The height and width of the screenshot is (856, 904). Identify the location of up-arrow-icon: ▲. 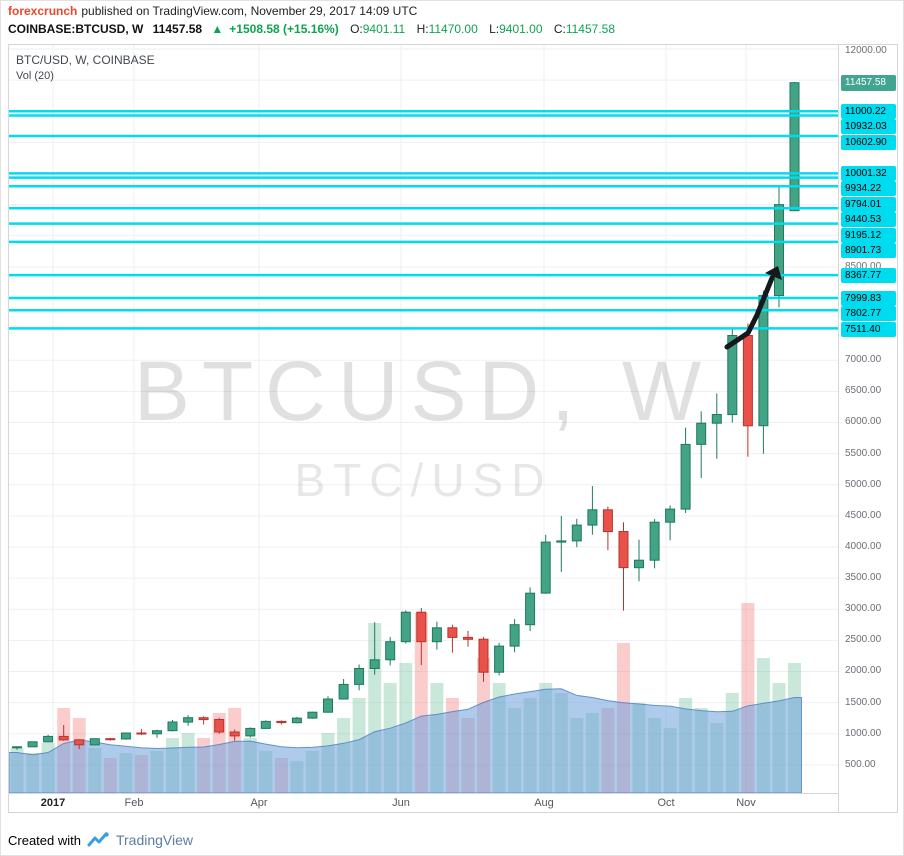
(217, 29).